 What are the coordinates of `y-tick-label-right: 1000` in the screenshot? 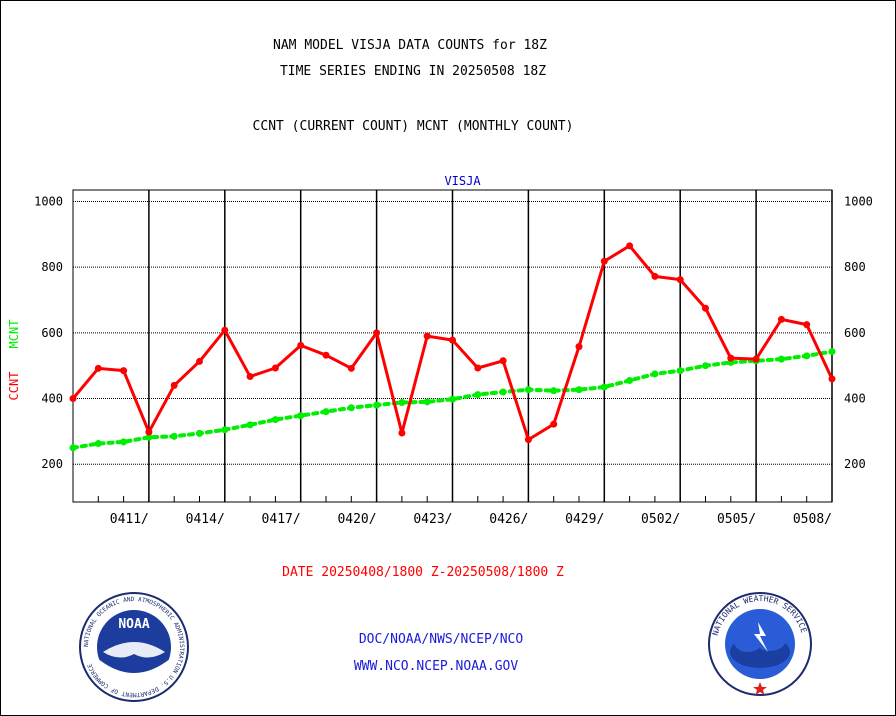 It's located at (858, 201).